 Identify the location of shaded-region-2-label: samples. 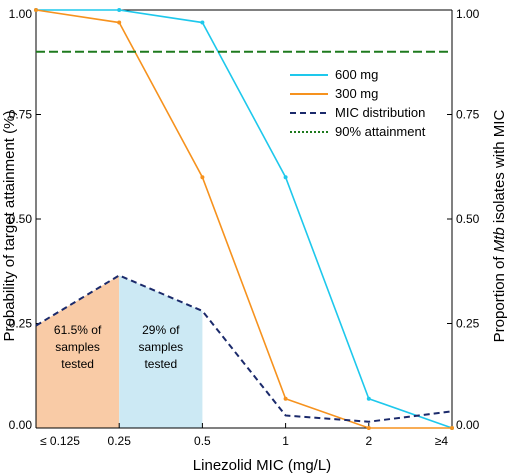
(160, 347).